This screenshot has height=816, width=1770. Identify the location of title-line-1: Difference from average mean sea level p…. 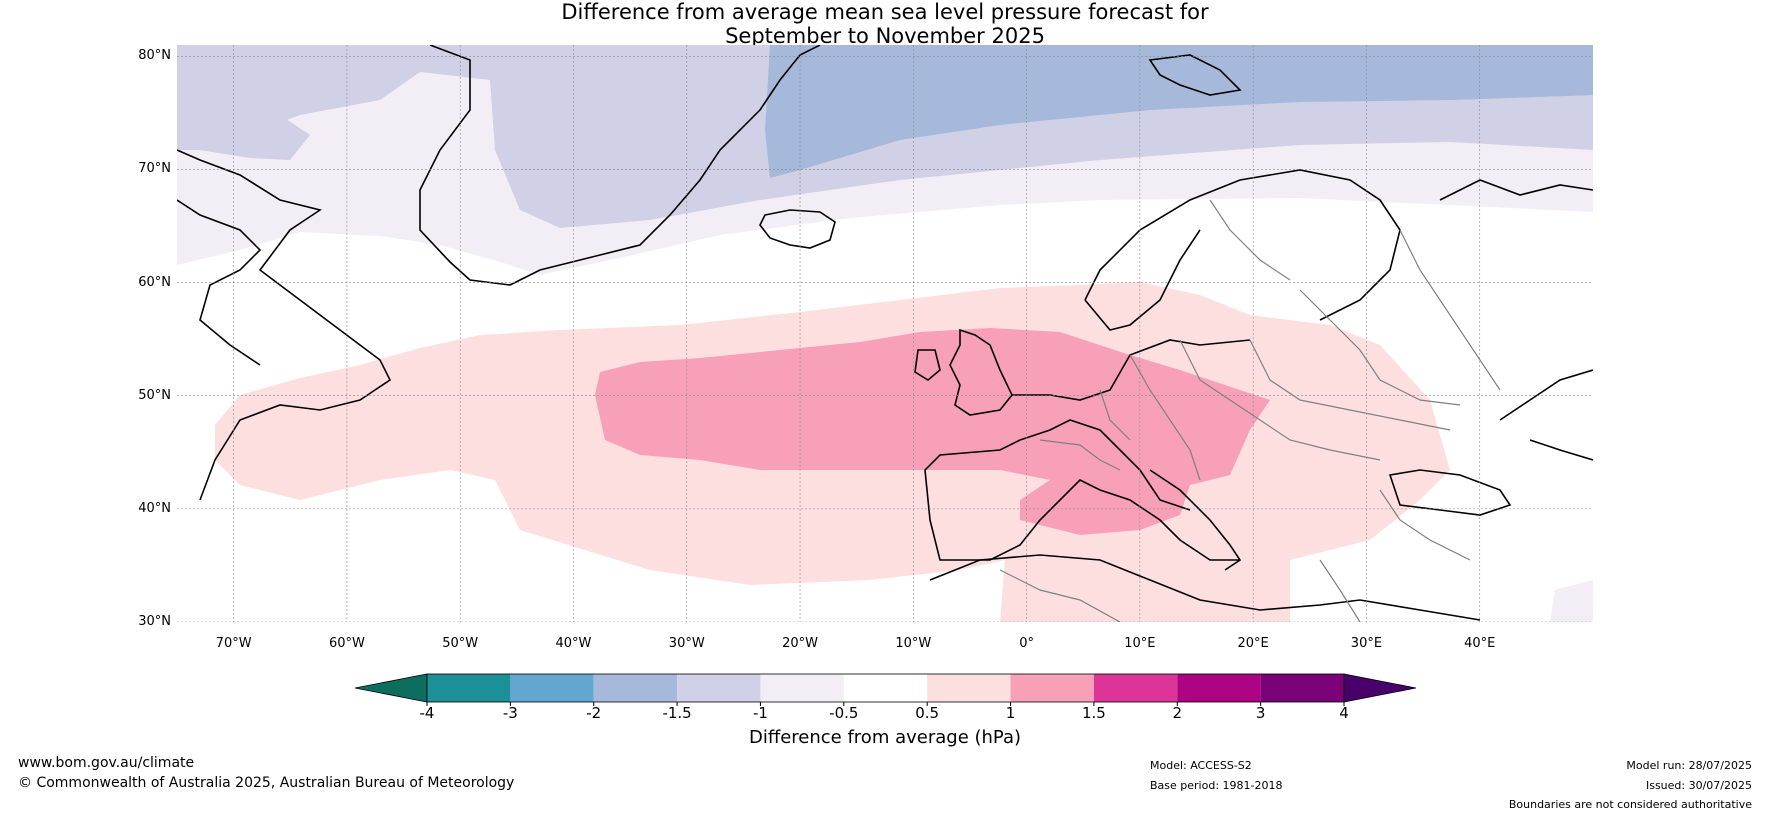
(885, 12).